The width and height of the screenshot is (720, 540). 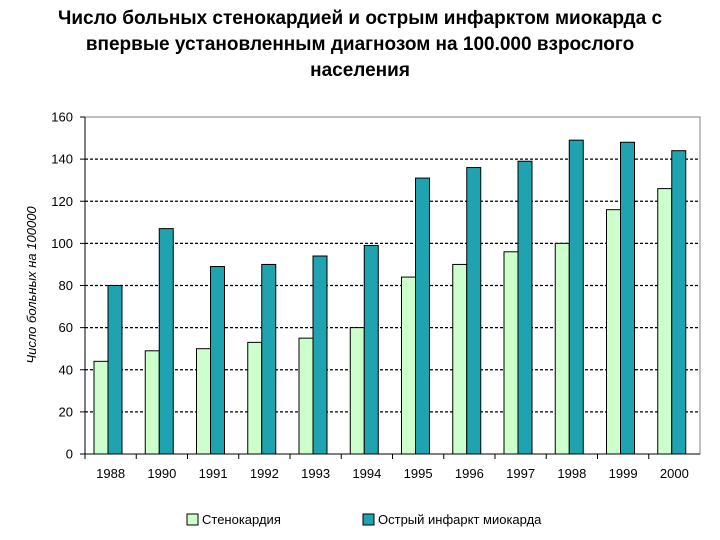 I want to click on x-tick-label: 1993, so click(x=315, y=473).